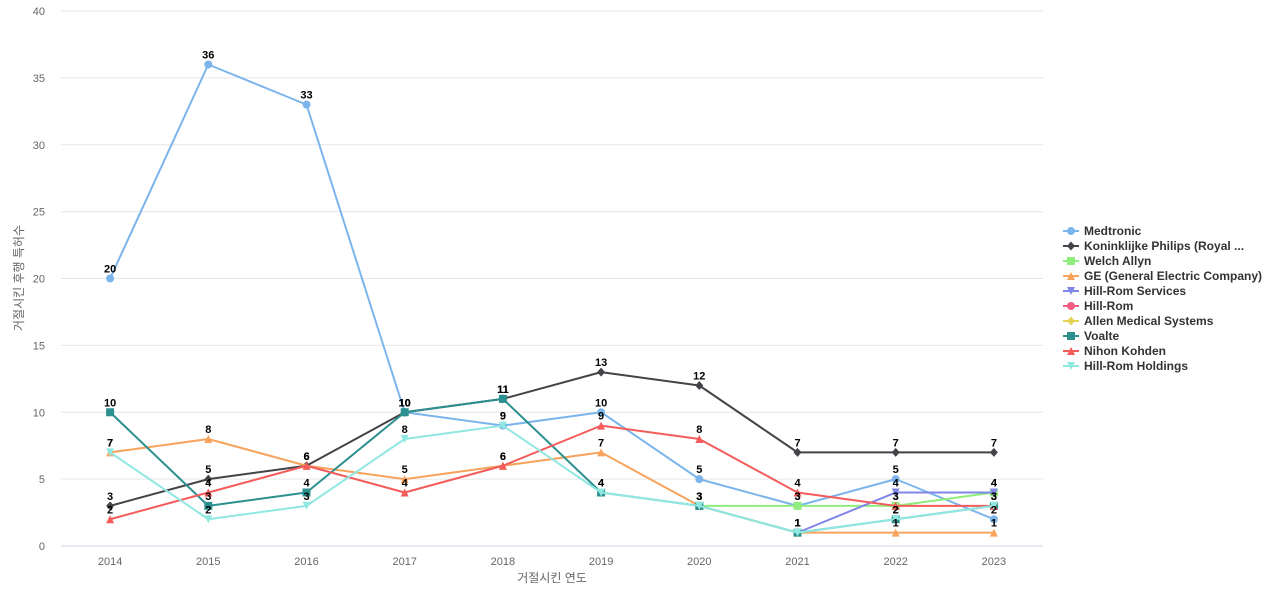 Image resolution: width=1280 pixels, height=605 pixels. Describe the element at coordinates (994, 484) in the screenshot. I see `data-label-welch-allyn: 4` at that location.